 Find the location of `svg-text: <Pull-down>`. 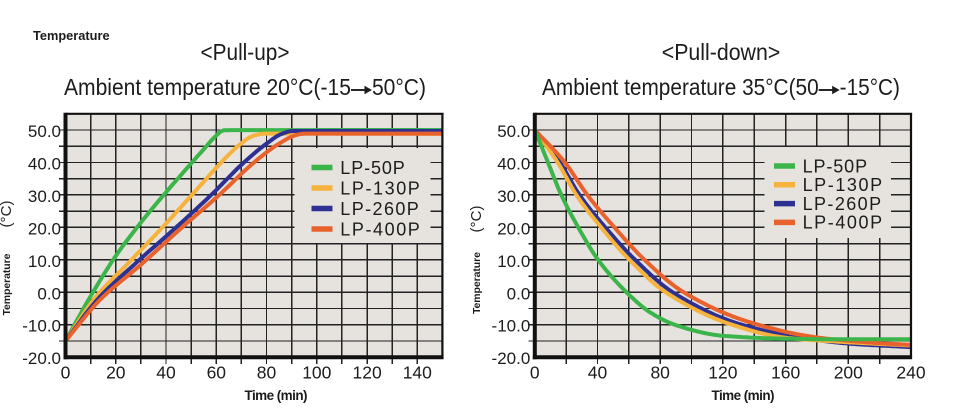

svg-text: <Pull-down> is located at coordinates (721, 52).